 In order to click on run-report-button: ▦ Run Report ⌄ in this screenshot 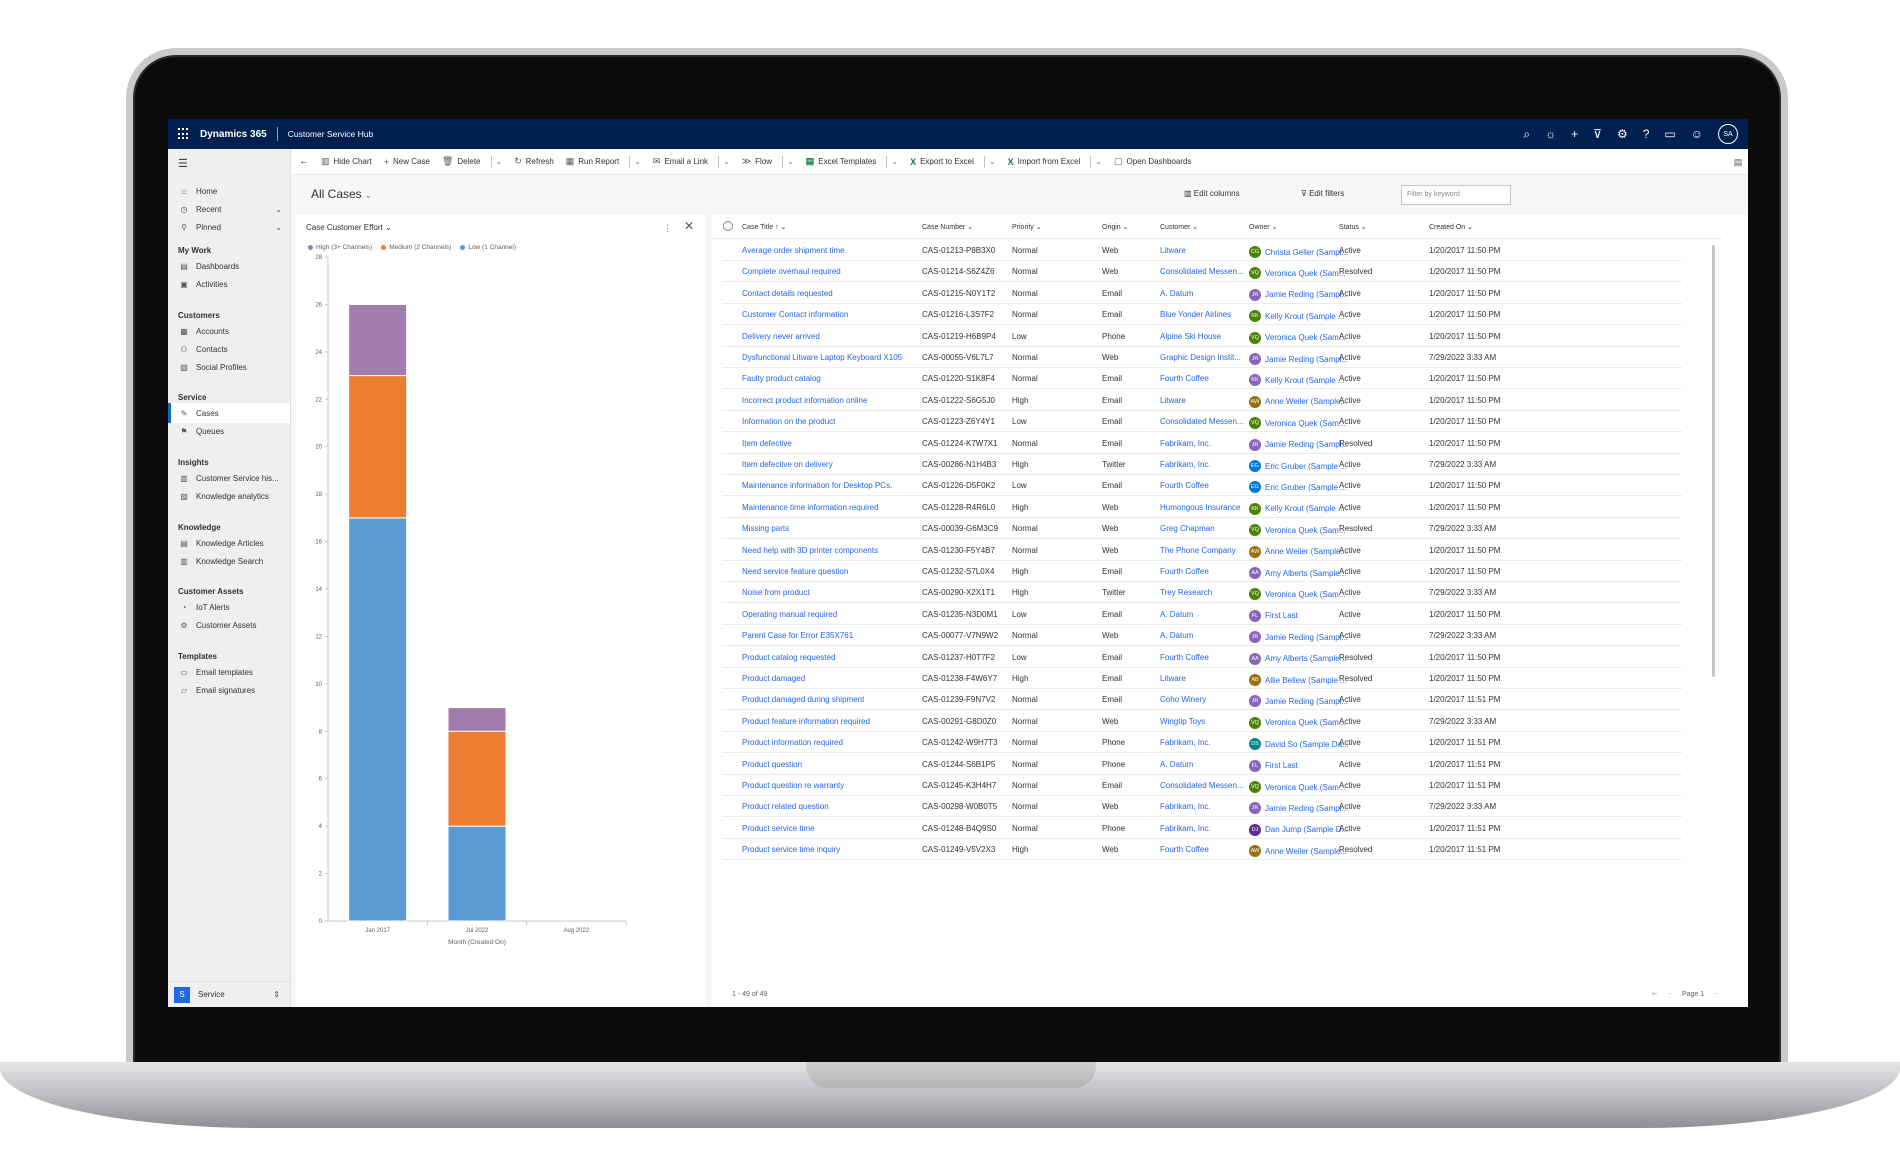, I will do `click(603, 161)`.